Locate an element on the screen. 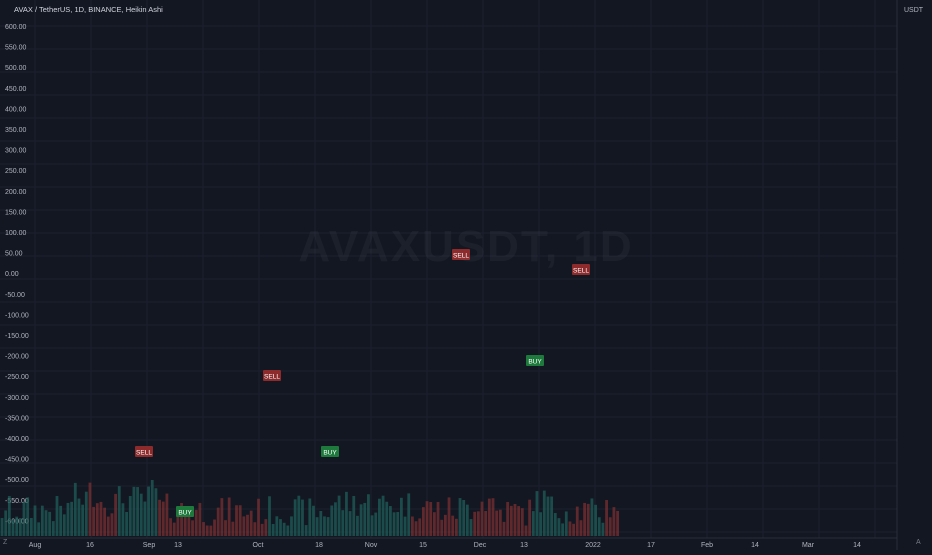  indicator-tick-label: -100.00 is located at coordinates (17, 315).